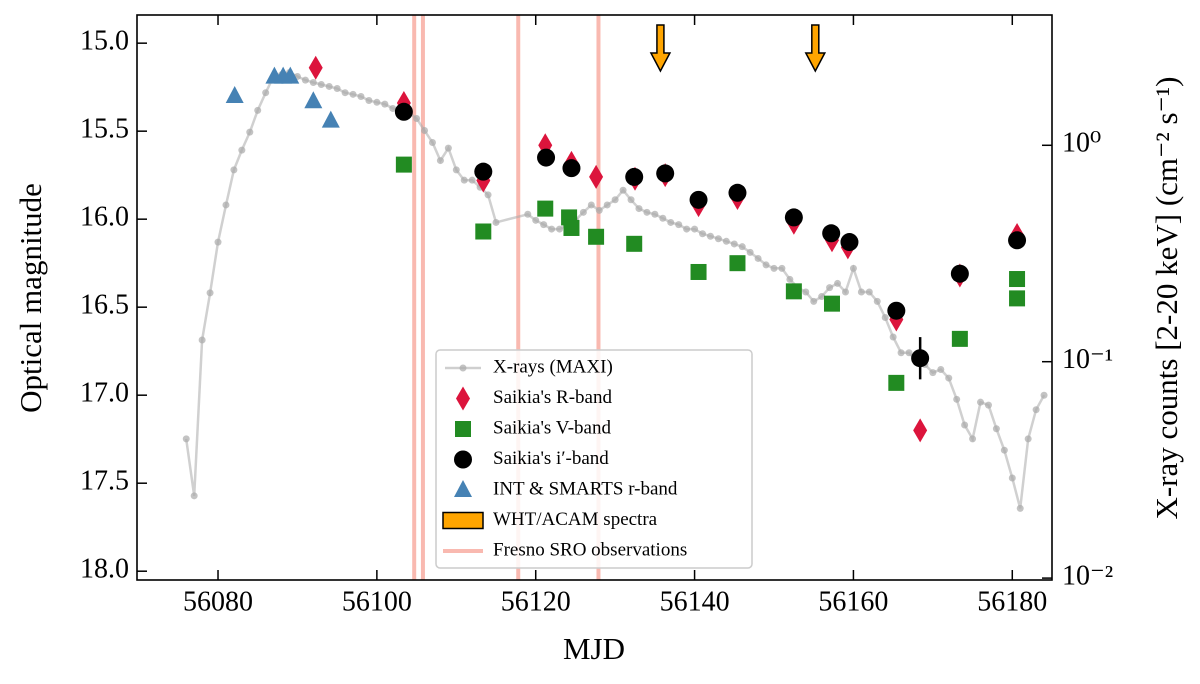  Describe the element at coordinates (738, 48) in the screenshot. I see `series` at that location.